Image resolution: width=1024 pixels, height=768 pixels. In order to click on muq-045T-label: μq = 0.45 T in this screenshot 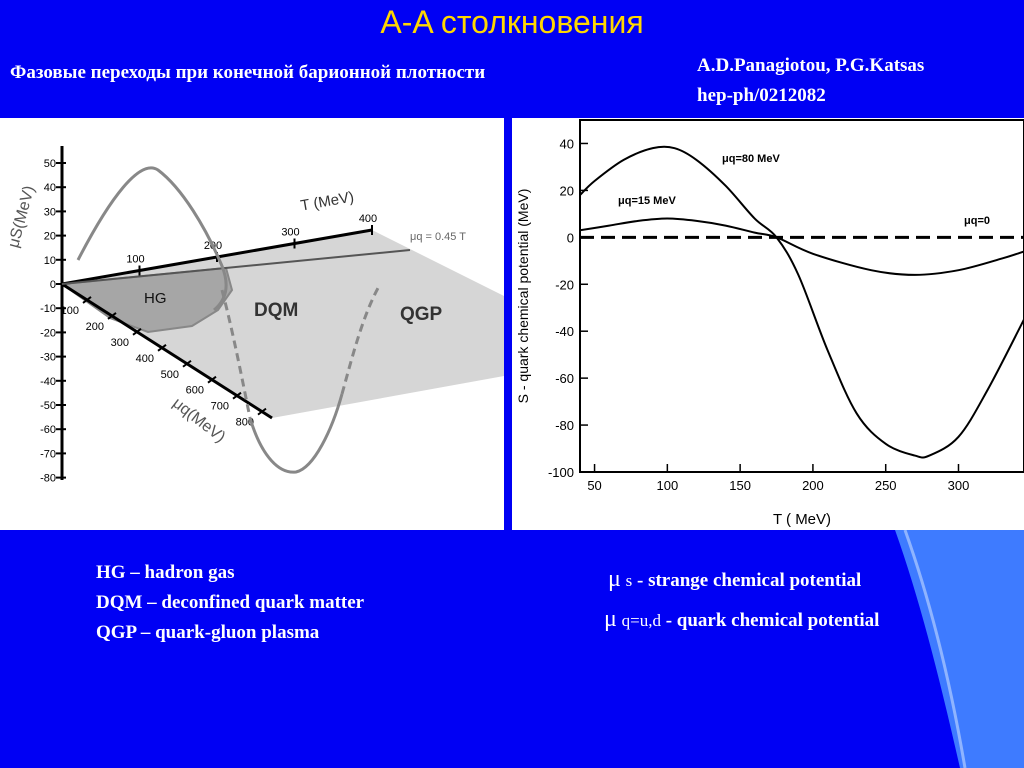, I will do `click(438, 237)`.